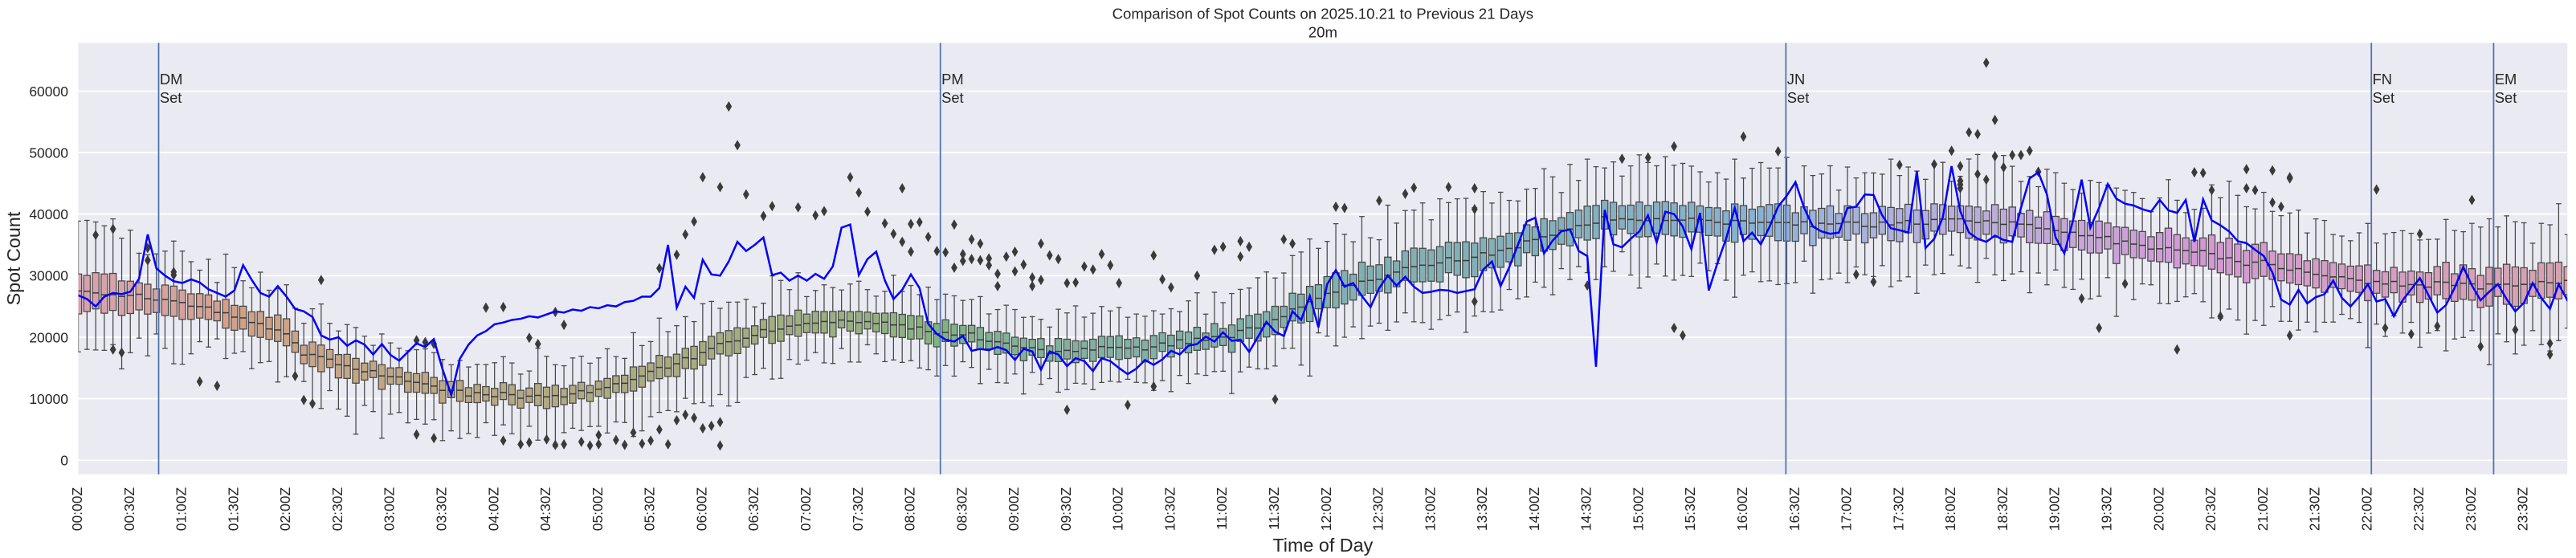  Describe the element at coordinates (1690, 509) in the screenshot. I see `svg-text: 15:30Z` at that location.